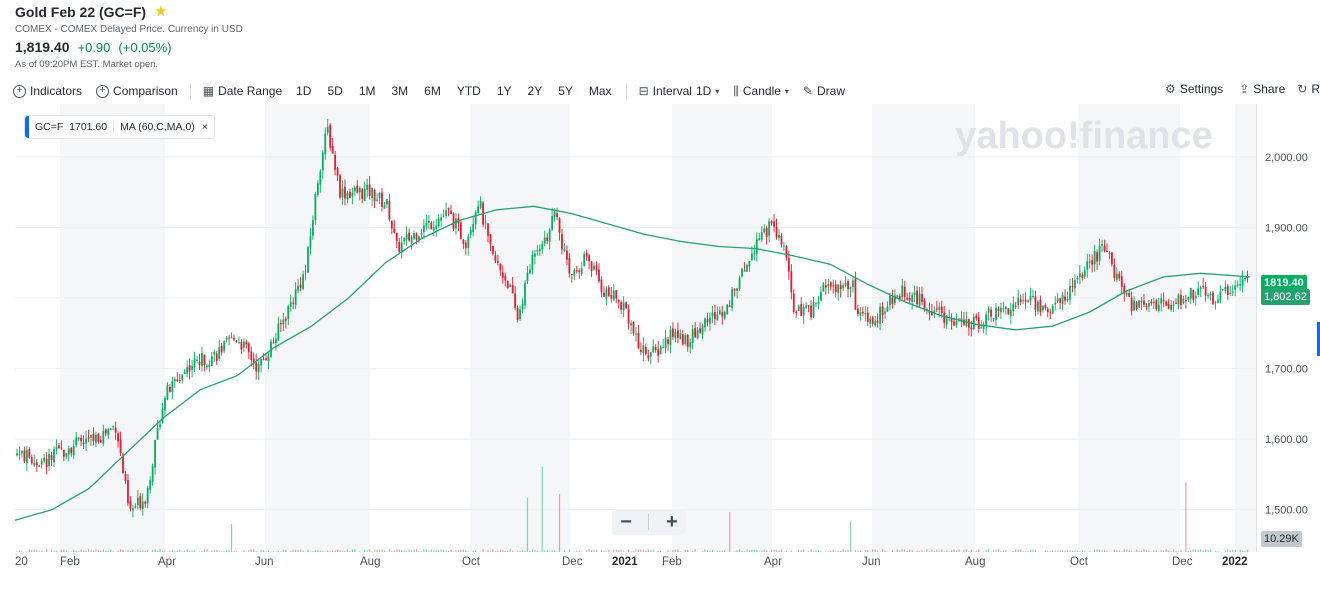  I want to click on range-ytd: YTD, so click(468, 91).